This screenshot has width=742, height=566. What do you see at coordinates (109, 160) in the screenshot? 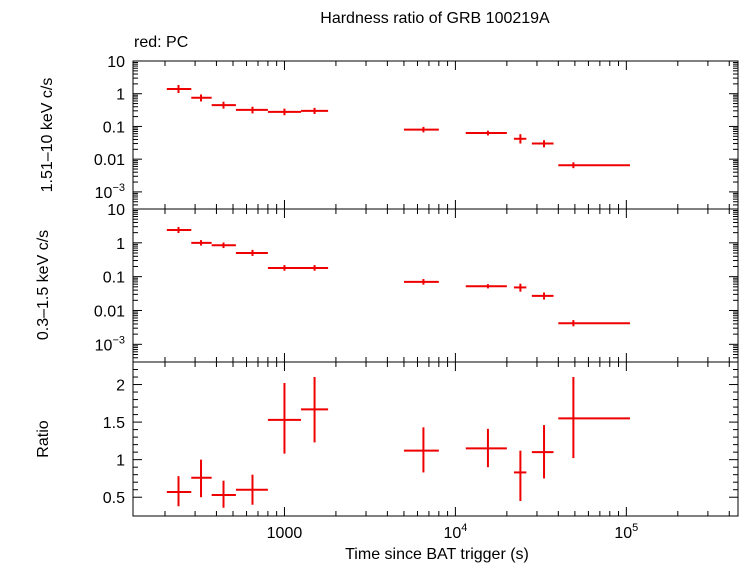
I see `y-tick-label-hard: 0.01` at bounding box center [109, 160].